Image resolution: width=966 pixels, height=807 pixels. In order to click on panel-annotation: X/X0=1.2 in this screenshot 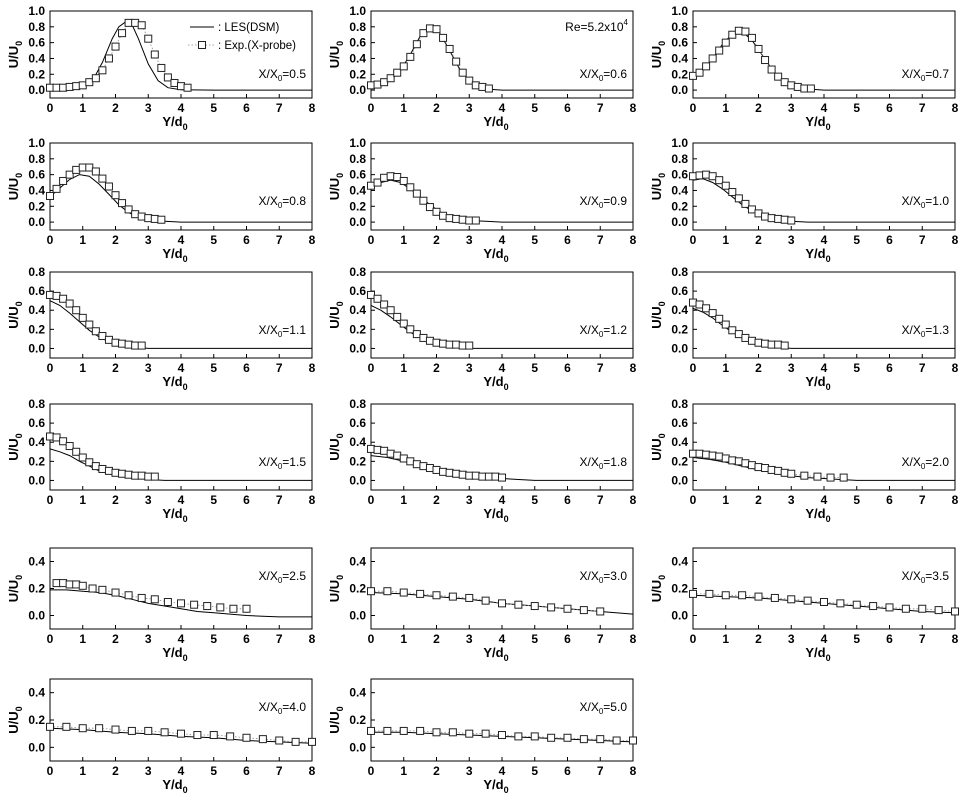, I will do `click(604, 331)`.